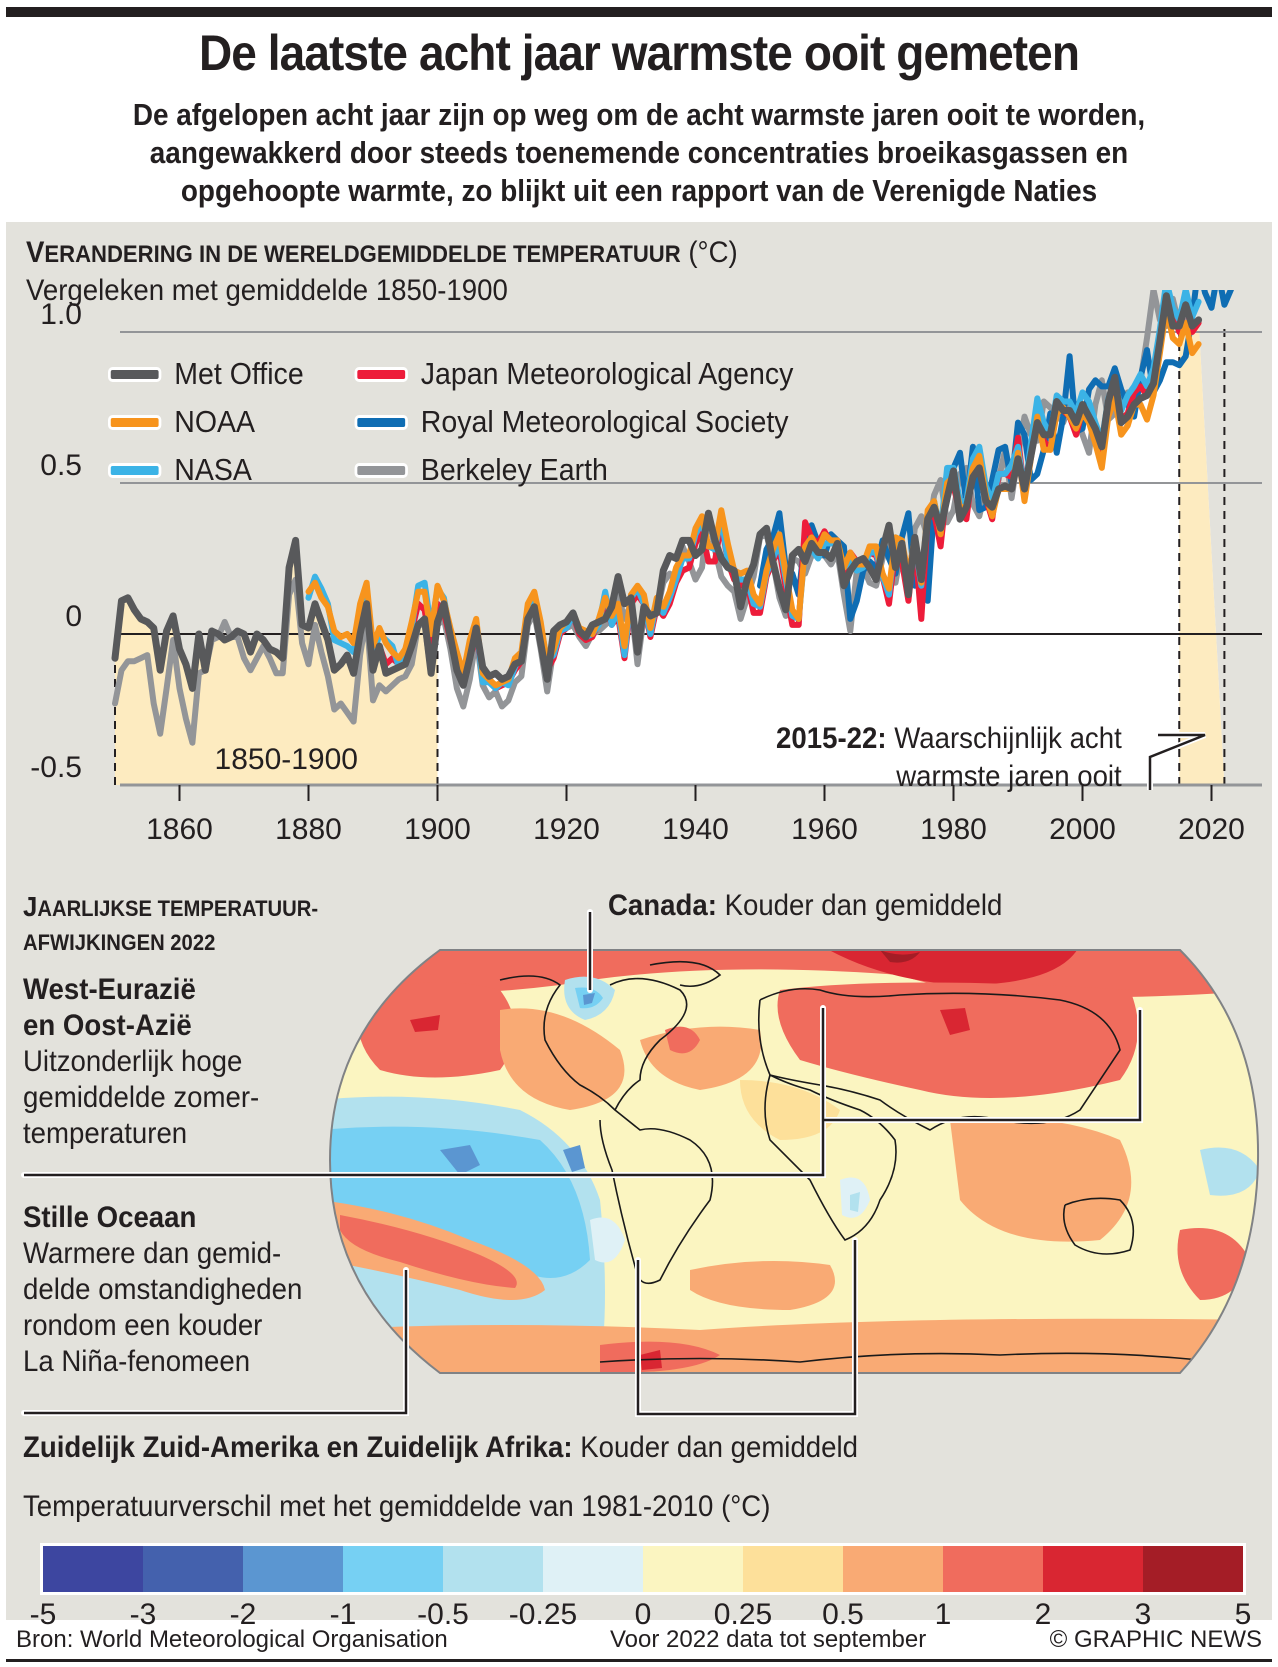 Image resolution: width=1278 pixels, height=1667 pixels. I want to click on top-rule, so click(639, 12).